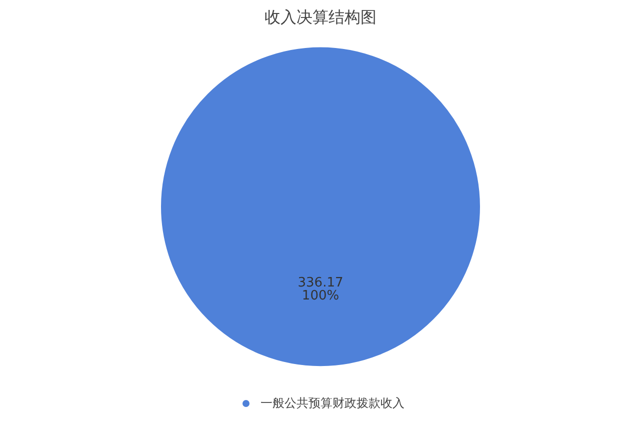 Image resolution: width=640 pixels, height=423 pixels. I want to click on chart-title: 收入决算结构图, so click(320, 17).